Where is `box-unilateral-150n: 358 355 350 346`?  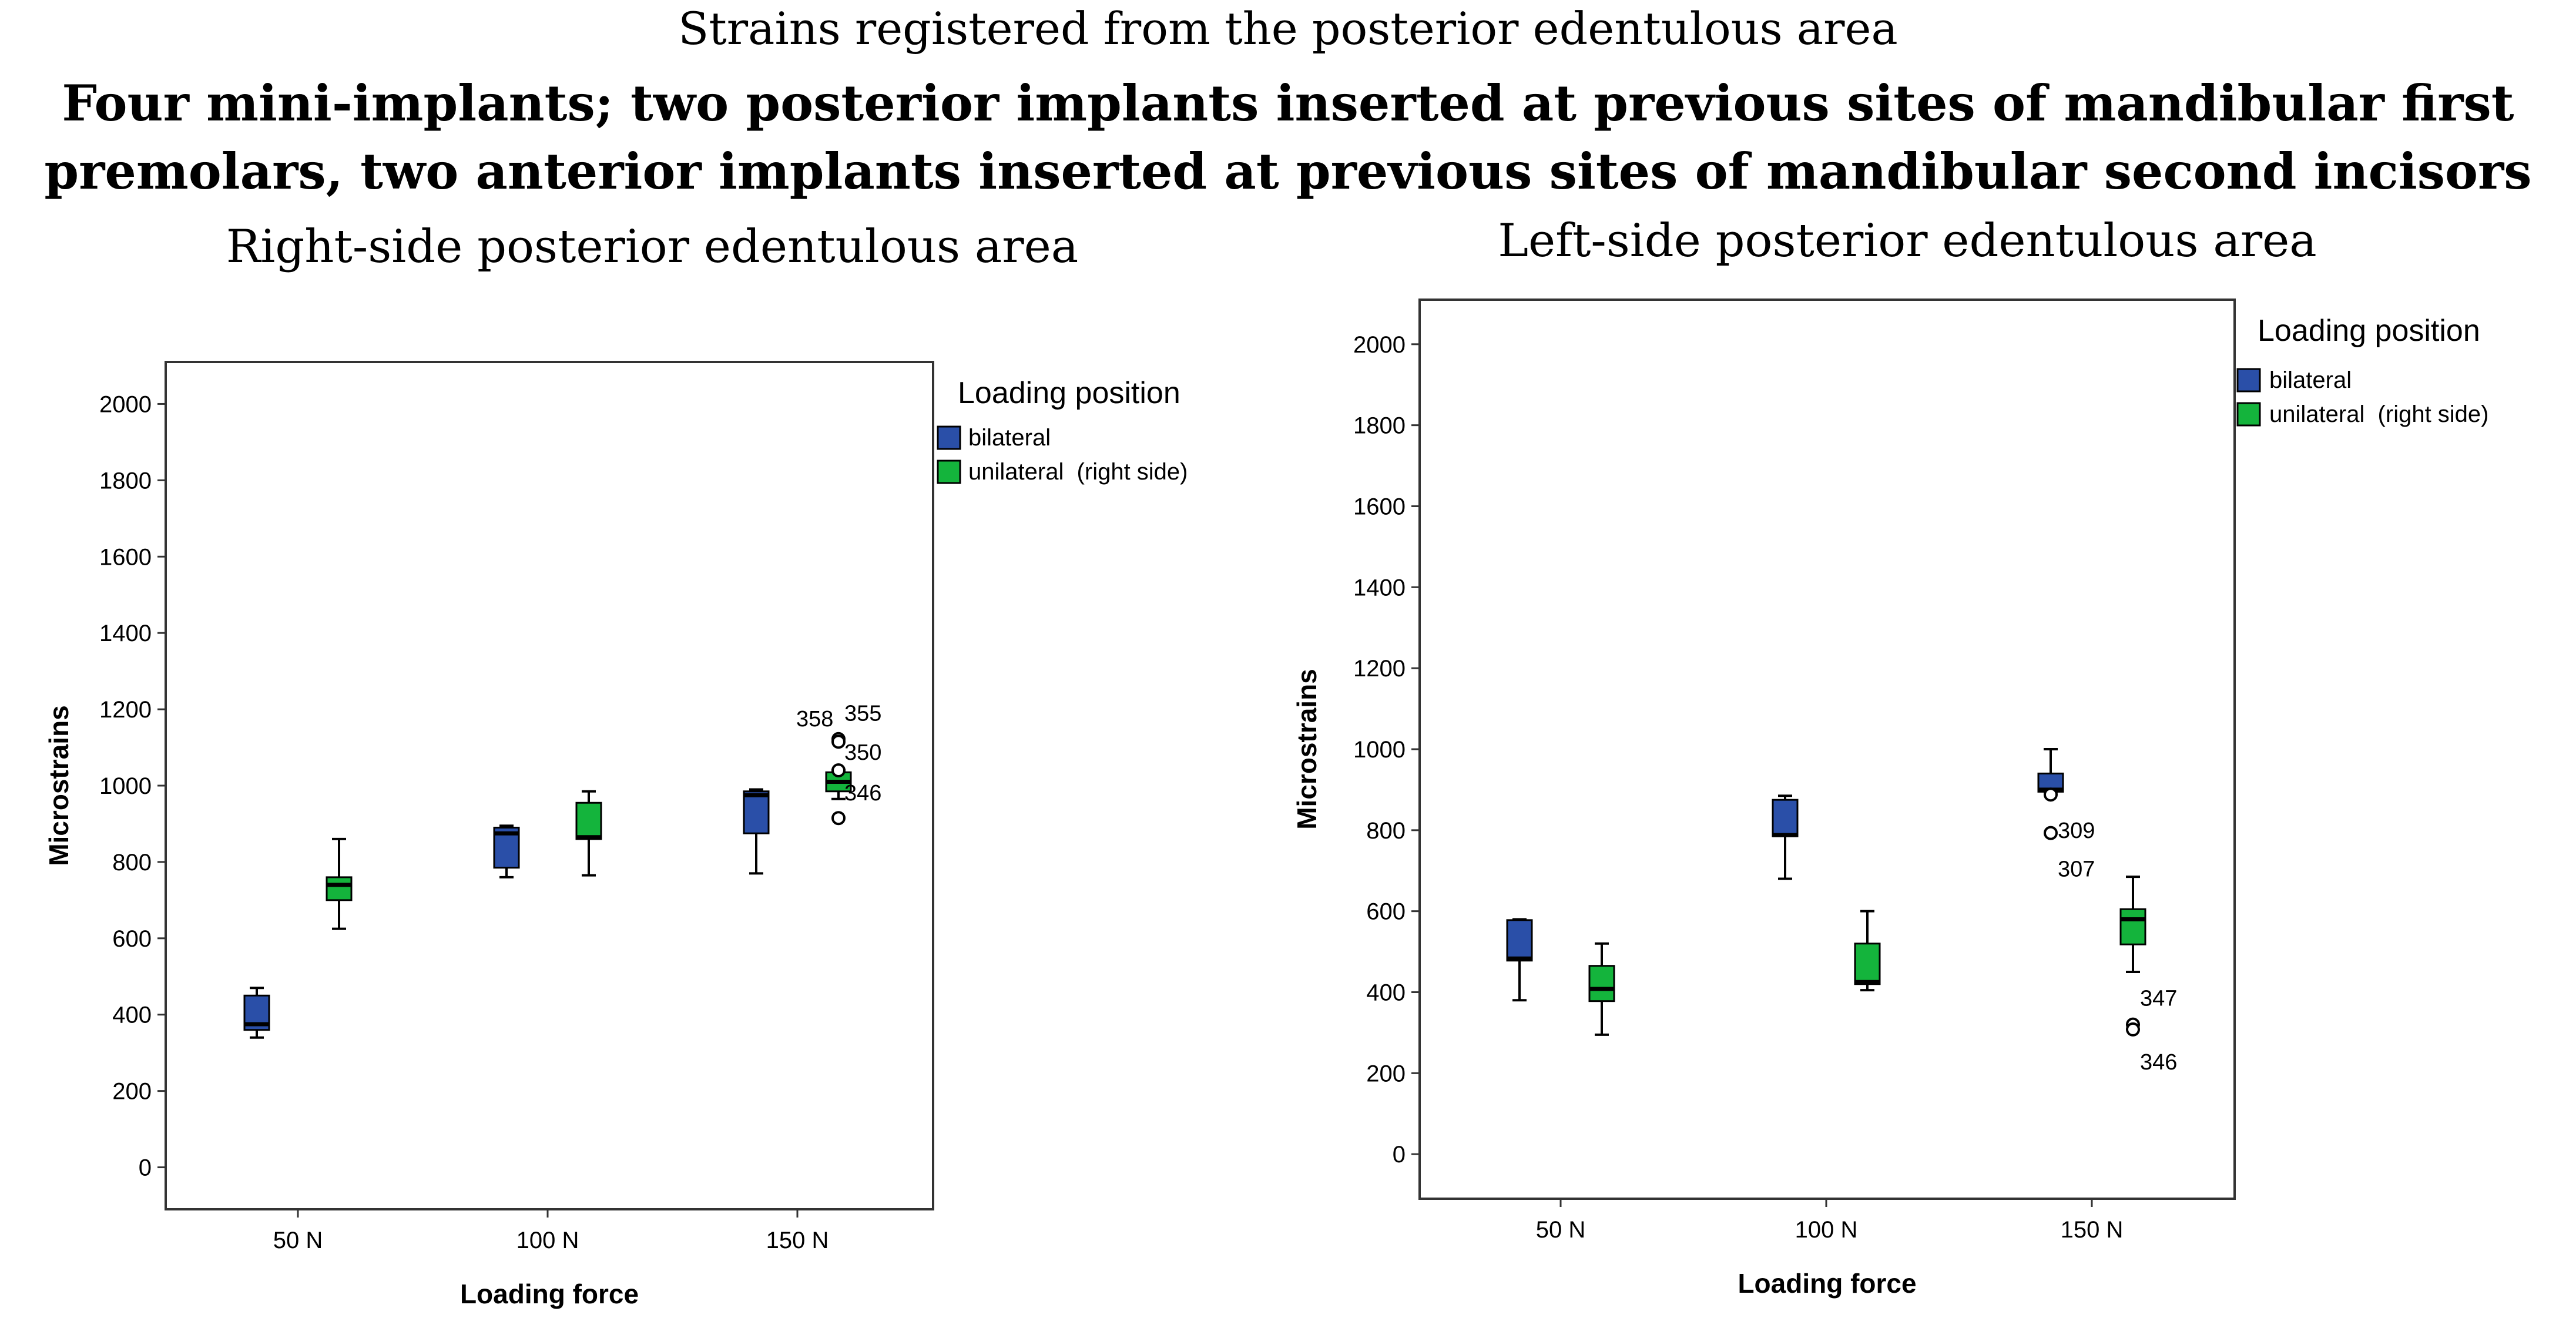
box-unilateral-150n: 358 355 350 346 is located at coordinates (839, 763).